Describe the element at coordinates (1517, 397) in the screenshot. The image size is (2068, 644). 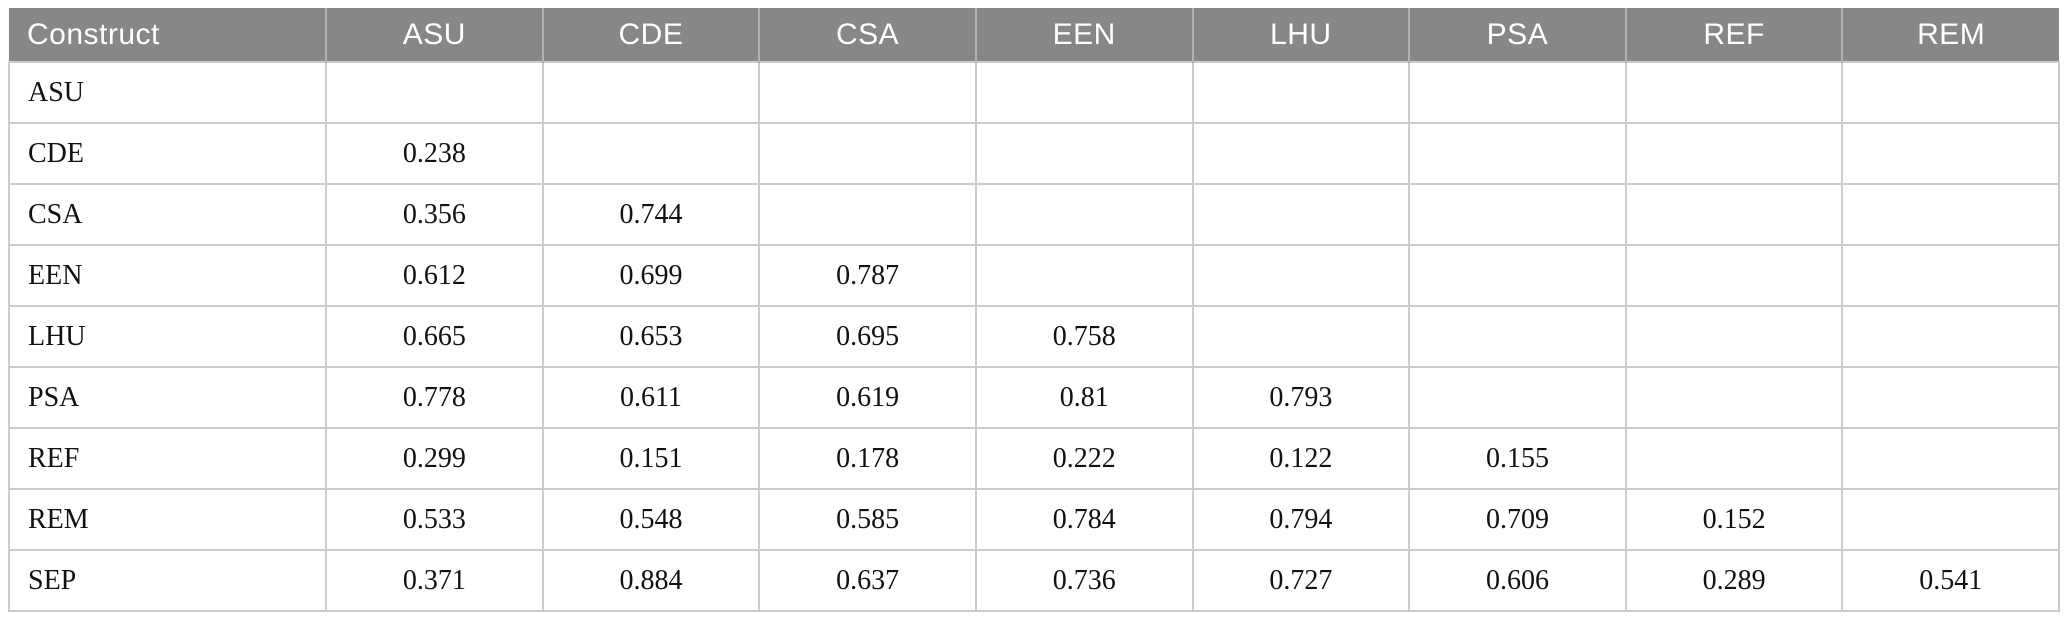
I see `cell-psa-psa` at that location.